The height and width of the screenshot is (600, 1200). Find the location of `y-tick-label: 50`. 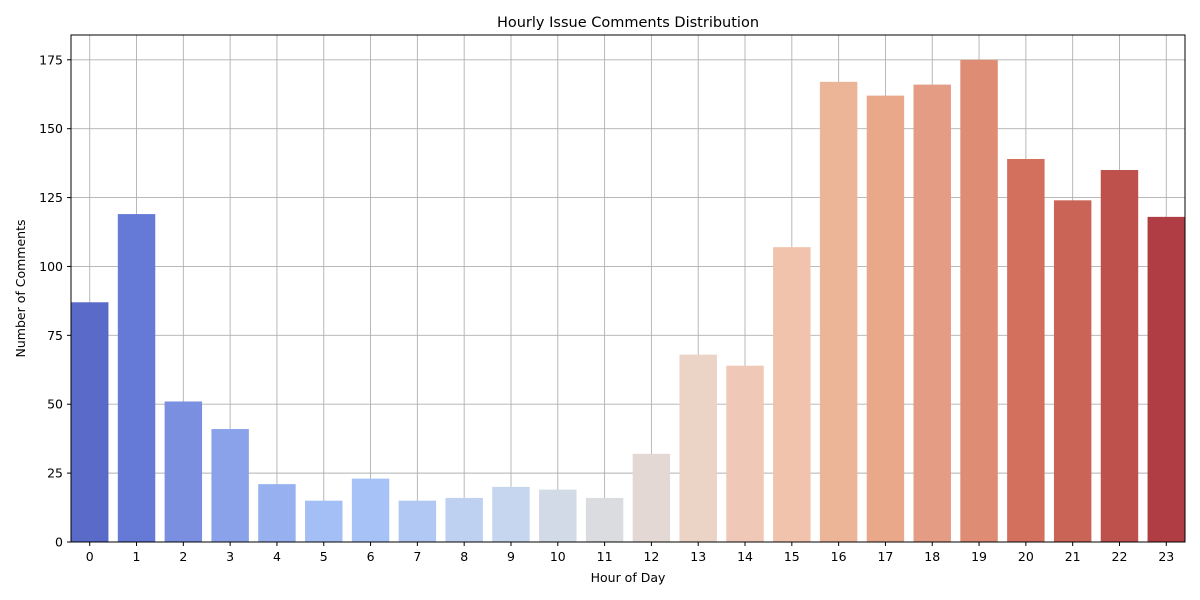

y-tick-label: 50 is located at coordinates (55, 404).